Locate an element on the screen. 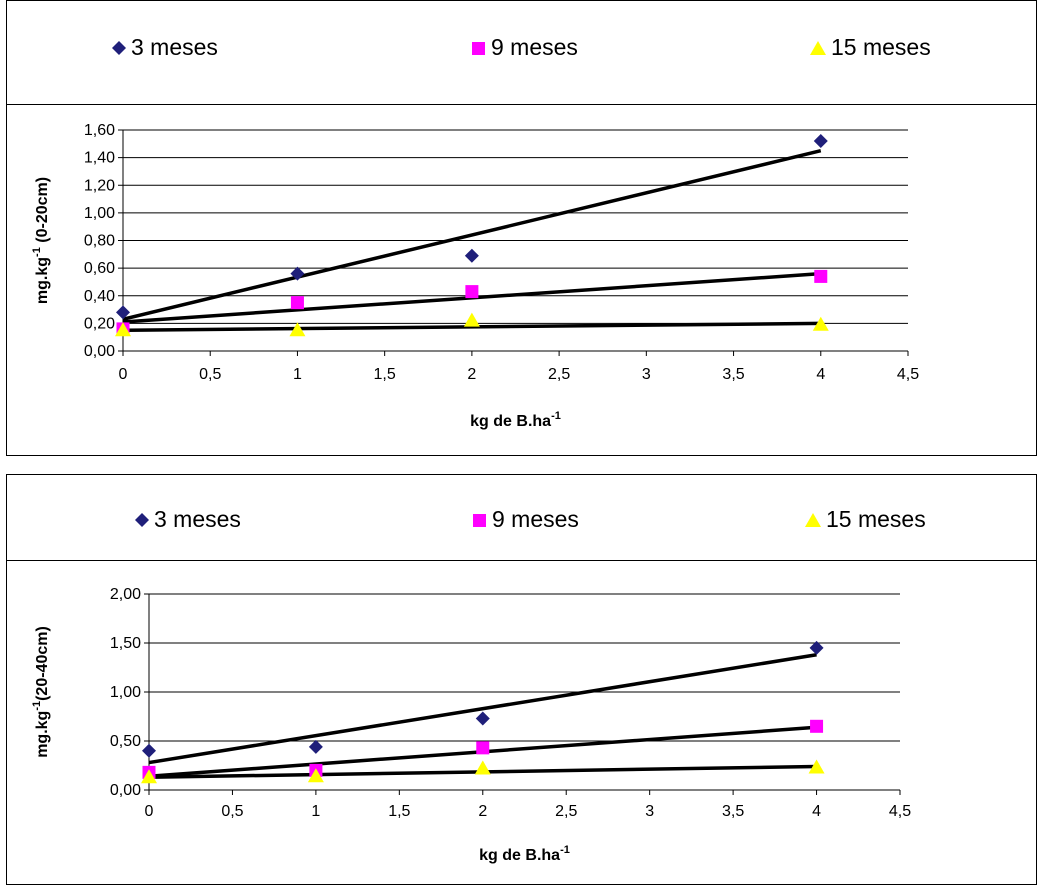 This screenshot has height=886, width=1039. y-tick-label: 0,60 is located at coordinates (99, 268).